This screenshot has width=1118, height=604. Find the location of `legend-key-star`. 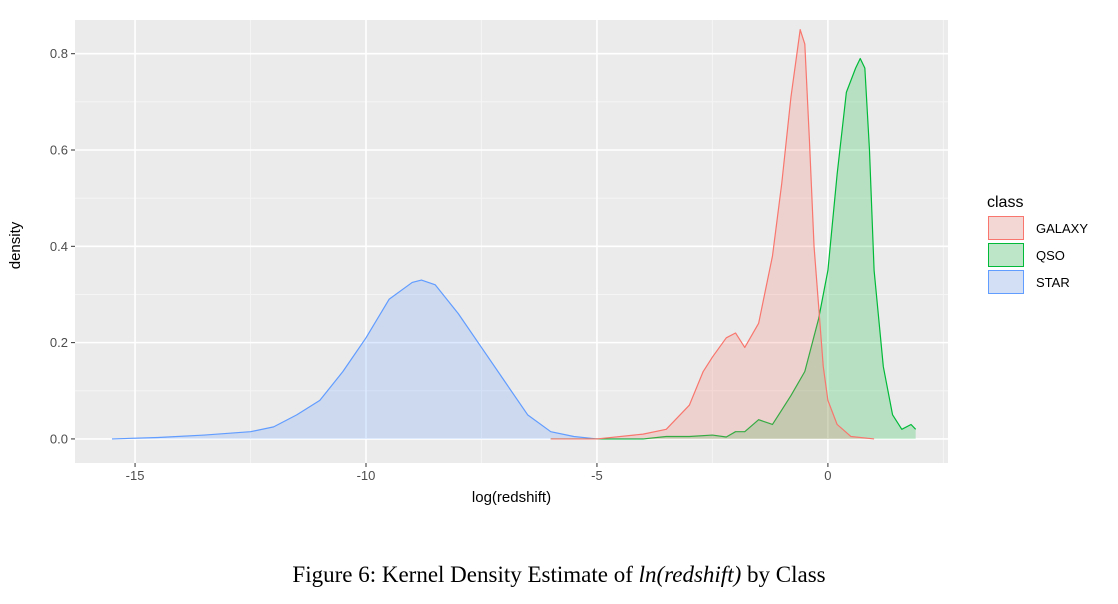

legend-key-star is located at coordinates (1006, 282).